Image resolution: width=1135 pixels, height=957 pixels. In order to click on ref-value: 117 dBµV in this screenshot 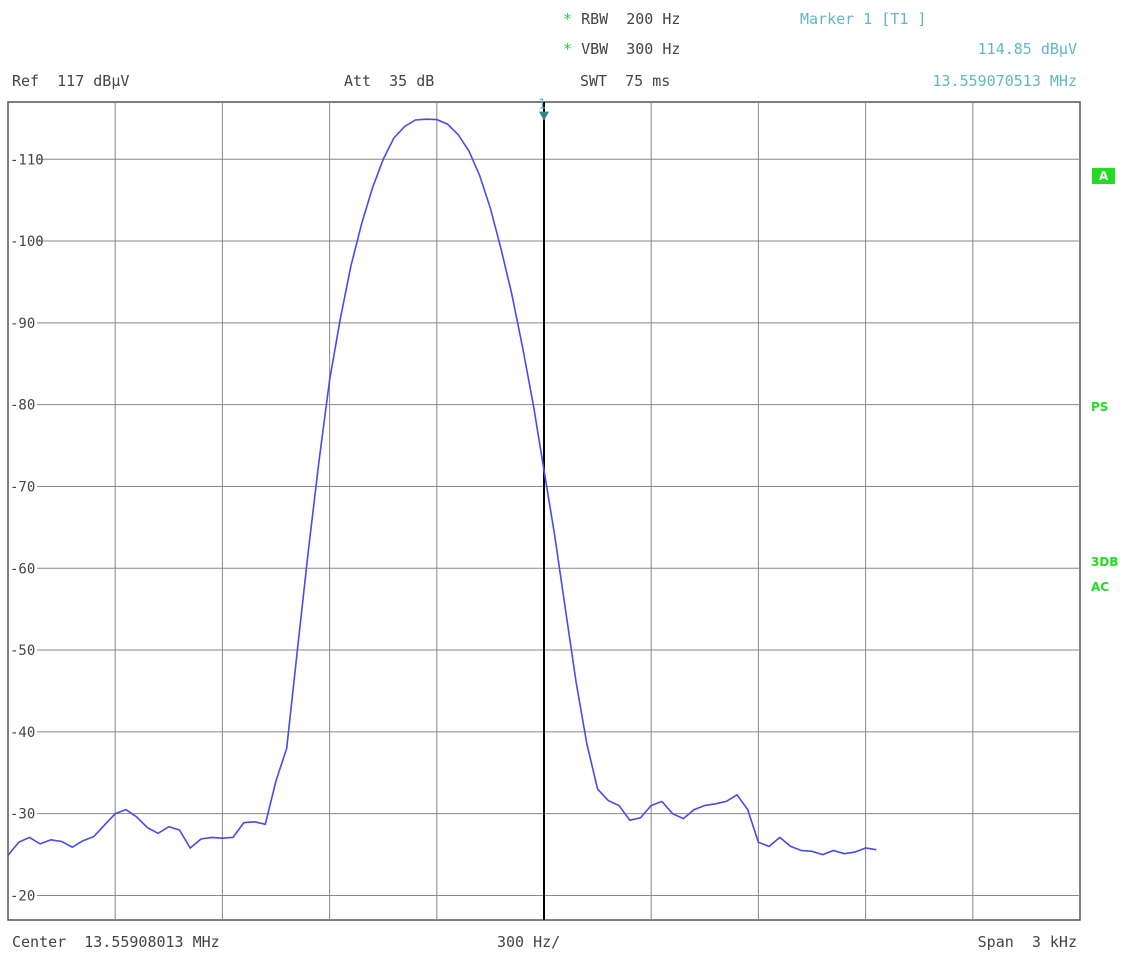, I will do `click(93, 81)`.